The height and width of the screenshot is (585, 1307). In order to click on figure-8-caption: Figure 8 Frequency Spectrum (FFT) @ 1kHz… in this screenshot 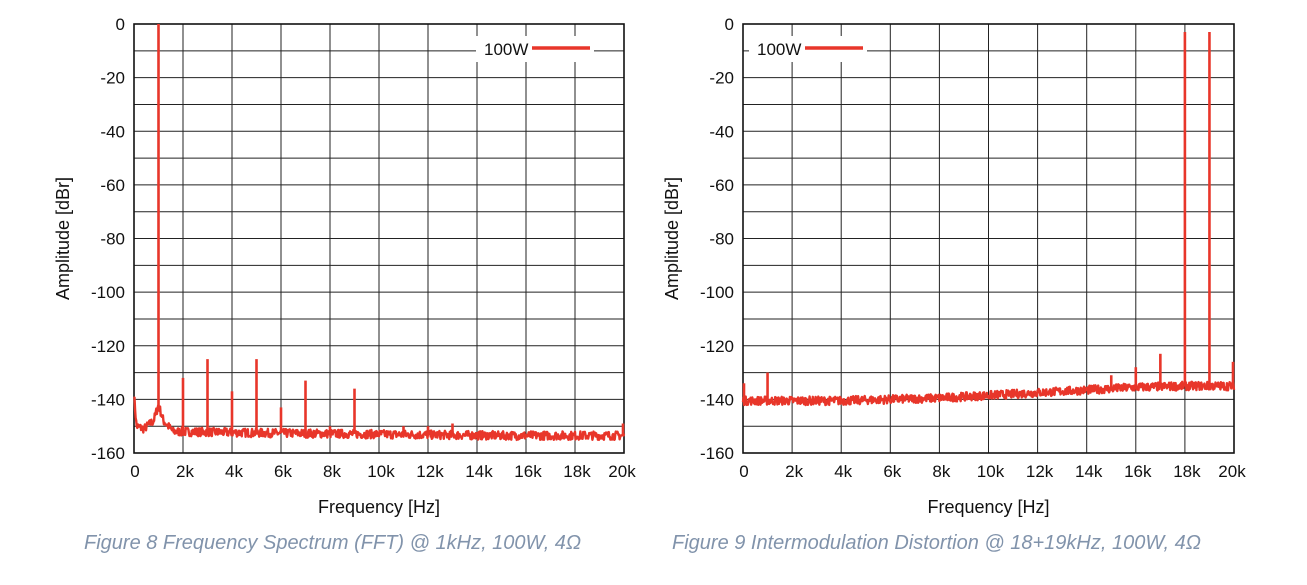, I will do `click(333, 543)`.